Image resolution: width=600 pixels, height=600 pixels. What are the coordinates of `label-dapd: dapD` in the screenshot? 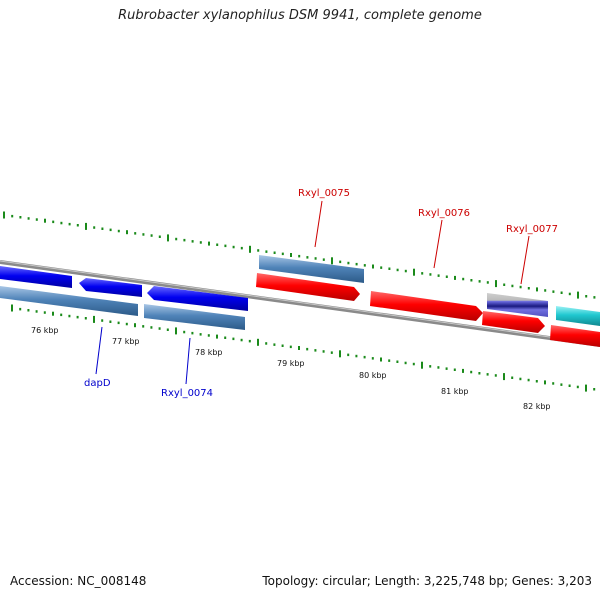 It's located at (97, 383).